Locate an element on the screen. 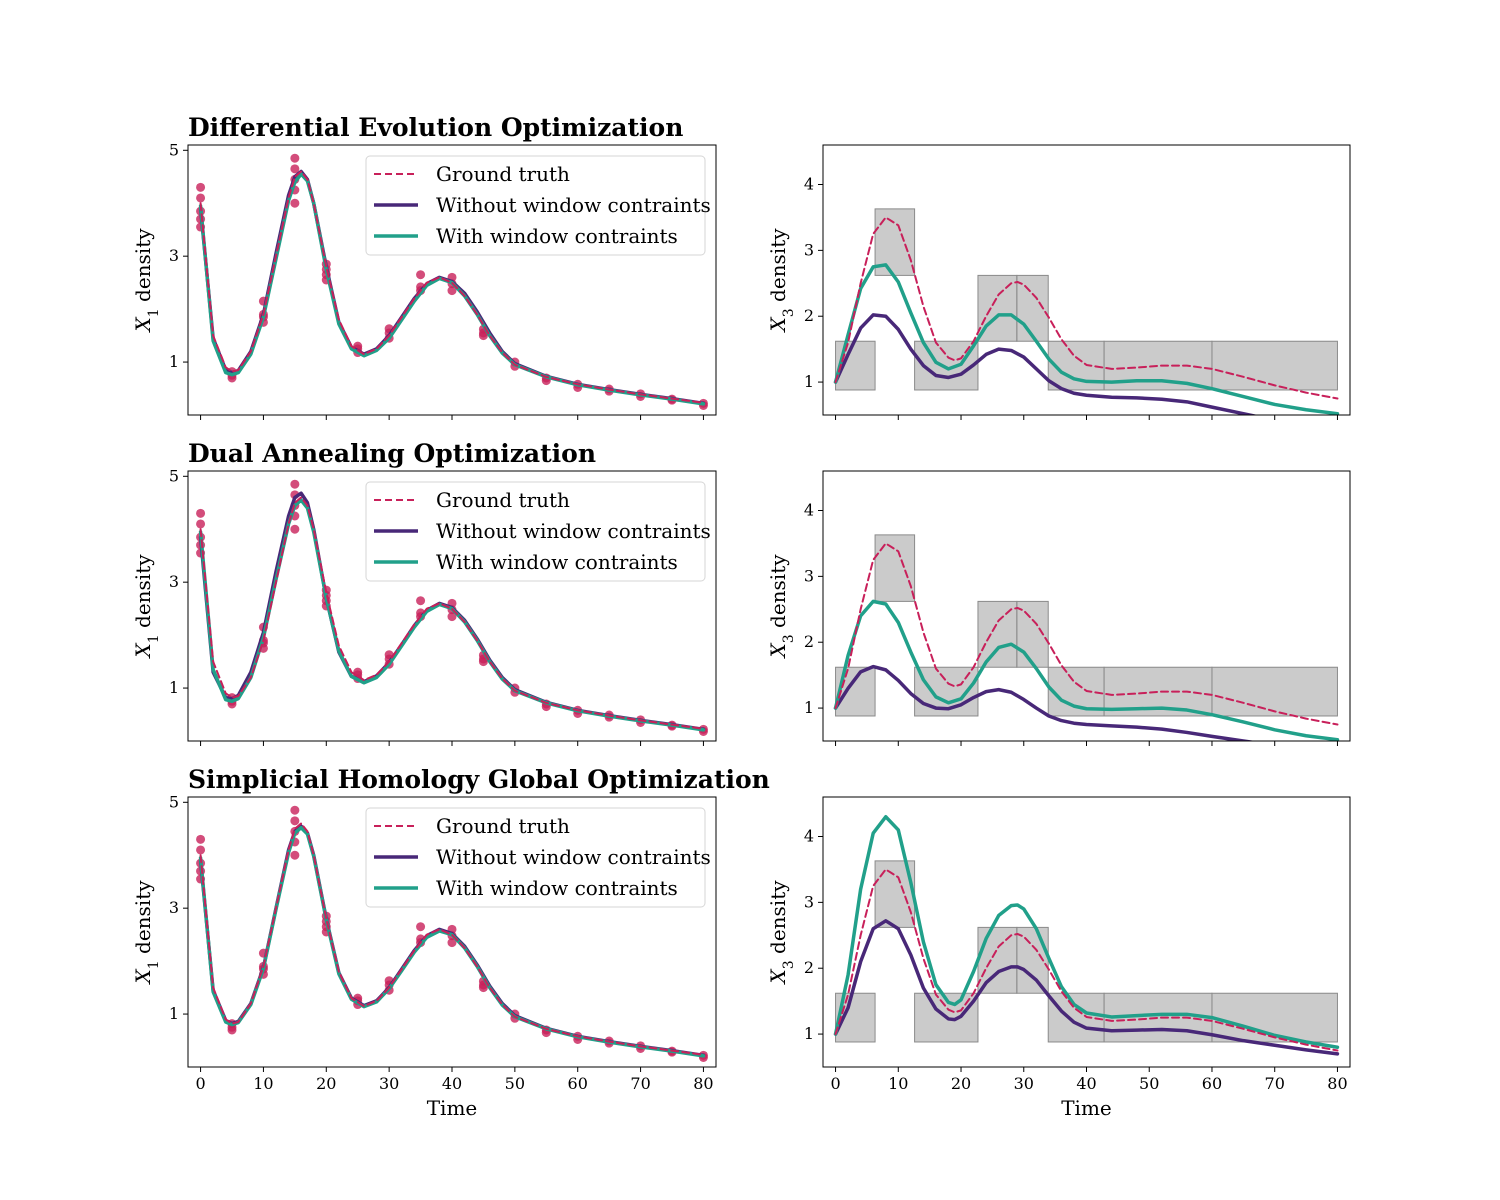  panel-title: Simplicial Homology Global Optimization is located at coordinates (479, 779).